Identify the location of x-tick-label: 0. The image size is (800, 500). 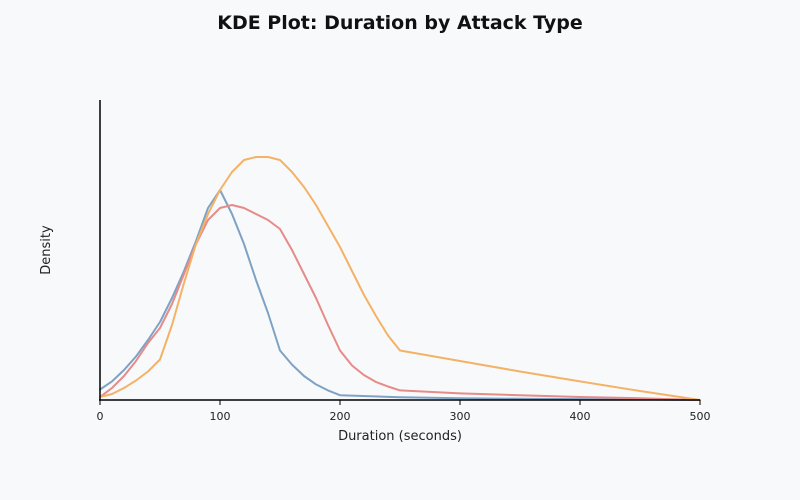
(100, 416).